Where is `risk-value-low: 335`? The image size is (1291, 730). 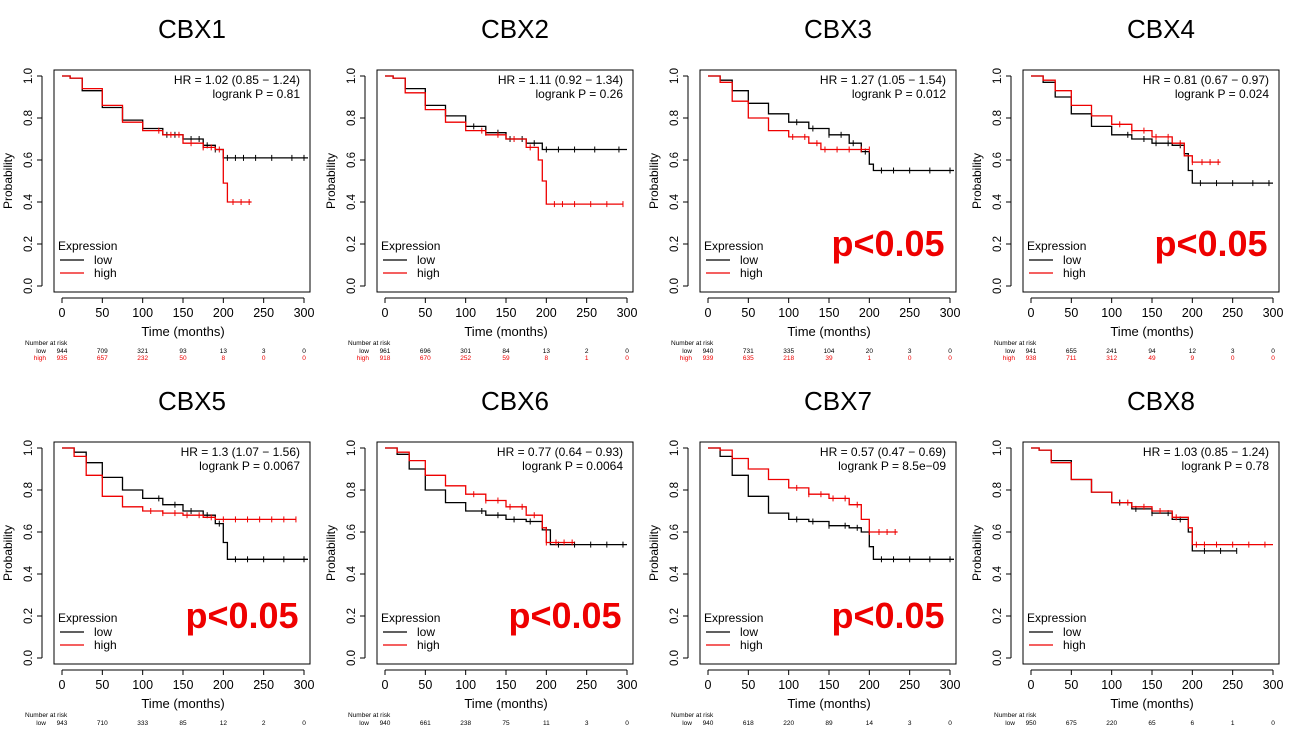 risk-value-low: 335 is located at coordinates (788, 351).